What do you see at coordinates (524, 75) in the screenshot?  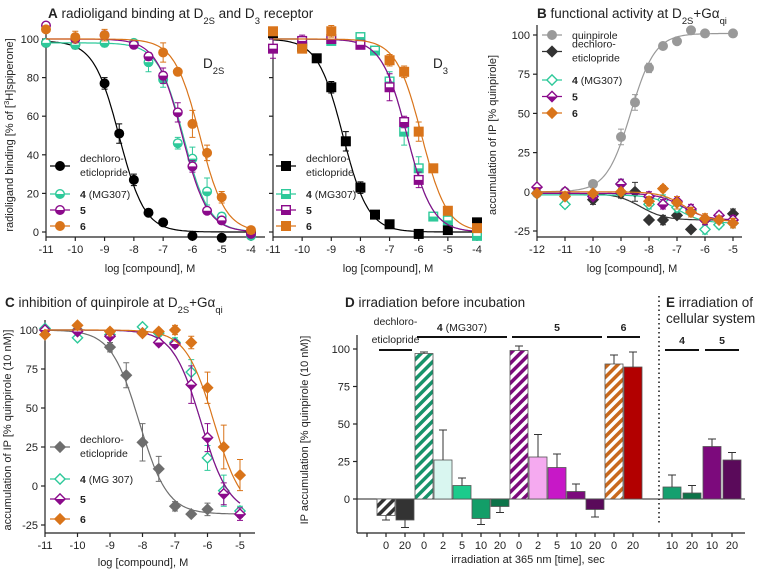 I see `y-tick-label: 75` at bounding box center [524, 75].